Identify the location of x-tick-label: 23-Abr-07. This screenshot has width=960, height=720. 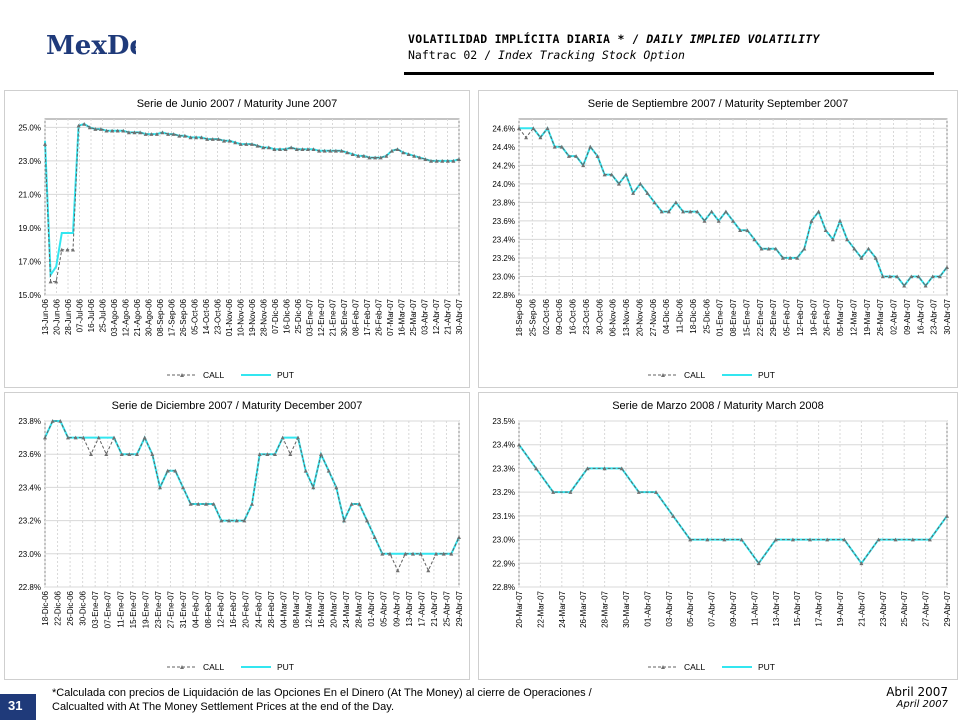
(934, 316).